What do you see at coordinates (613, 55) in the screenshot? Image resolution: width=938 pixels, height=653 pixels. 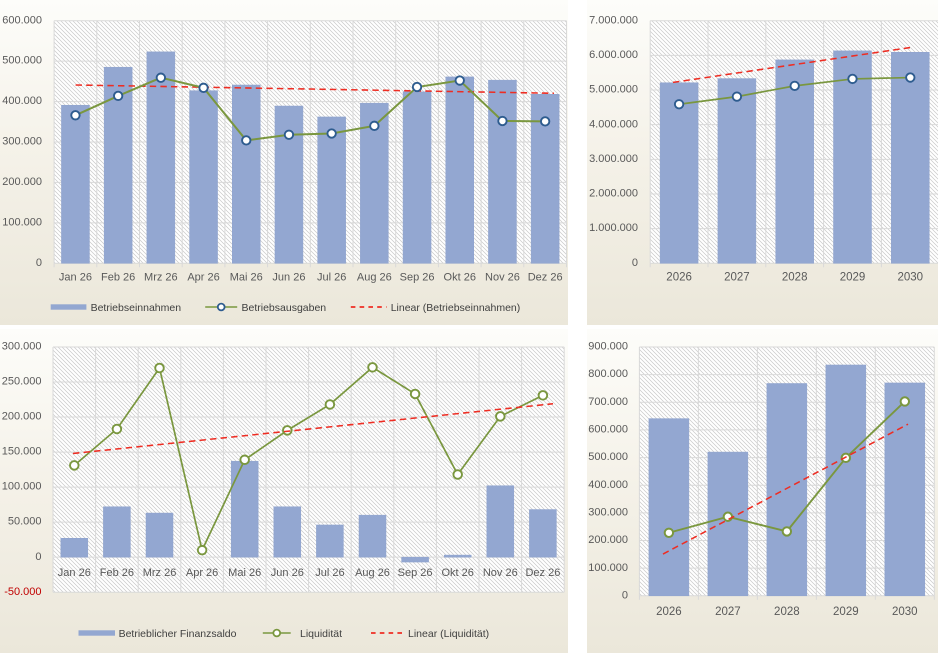 I see `svg-text: 6.000.000` at bounding box center [613, 55].